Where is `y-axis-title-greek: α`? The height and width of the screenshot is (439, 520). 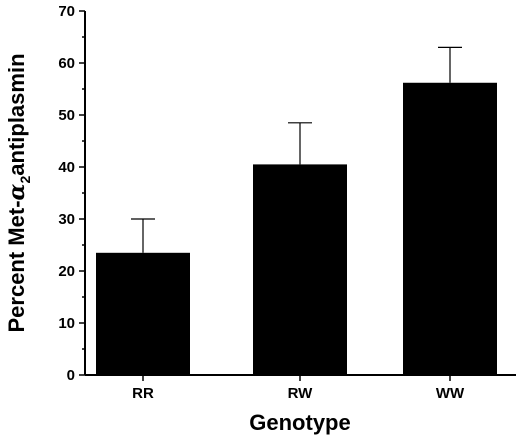 y-axis-title-greek: α is located at coordinates (17, 191).